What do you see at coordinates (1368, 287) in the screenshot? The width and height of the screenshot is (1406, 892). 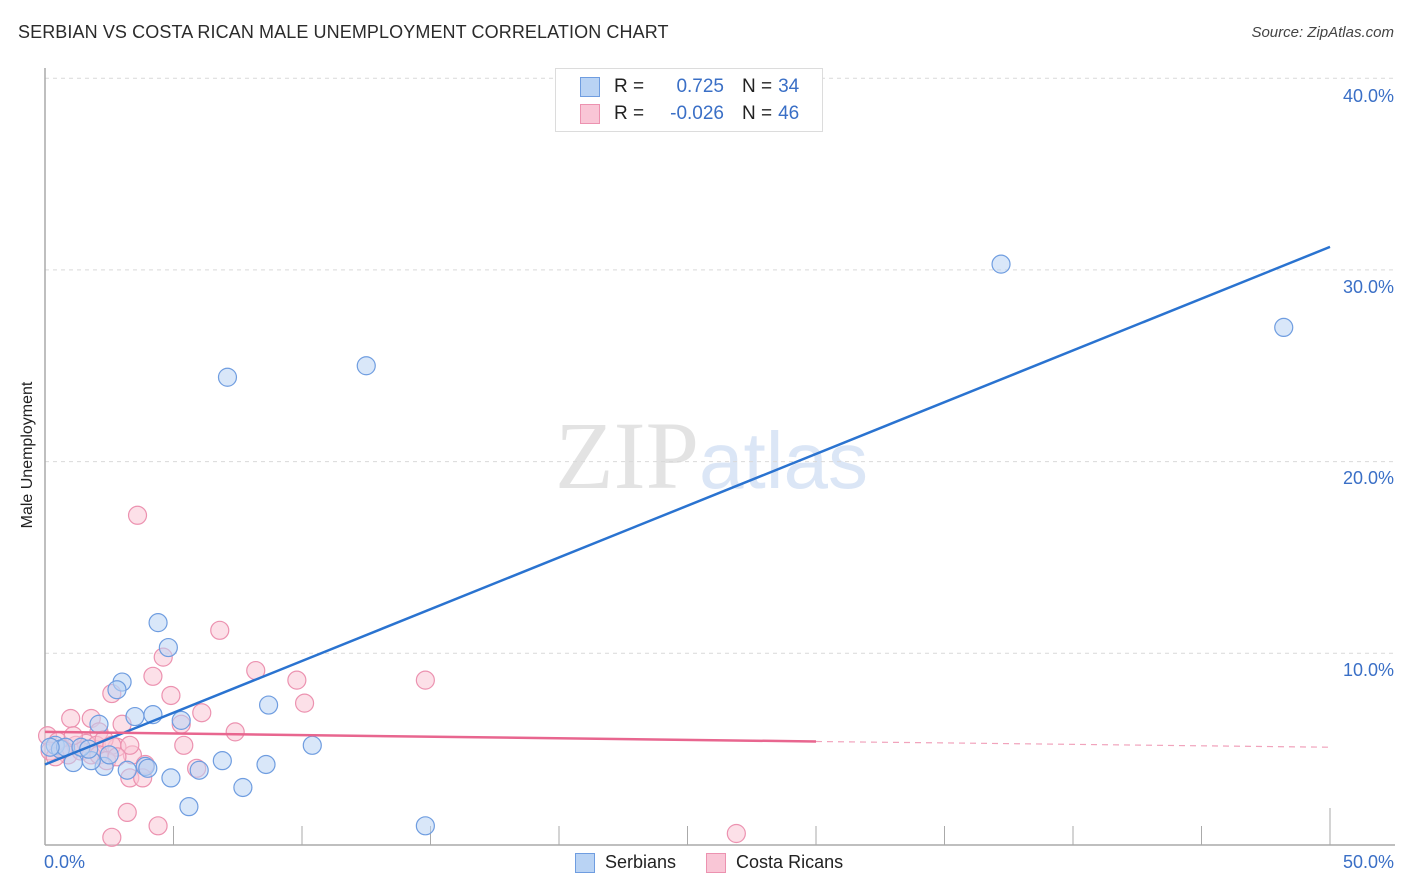 I see `y-tick-30: 30.0%` at bounding box center [1368, 287].